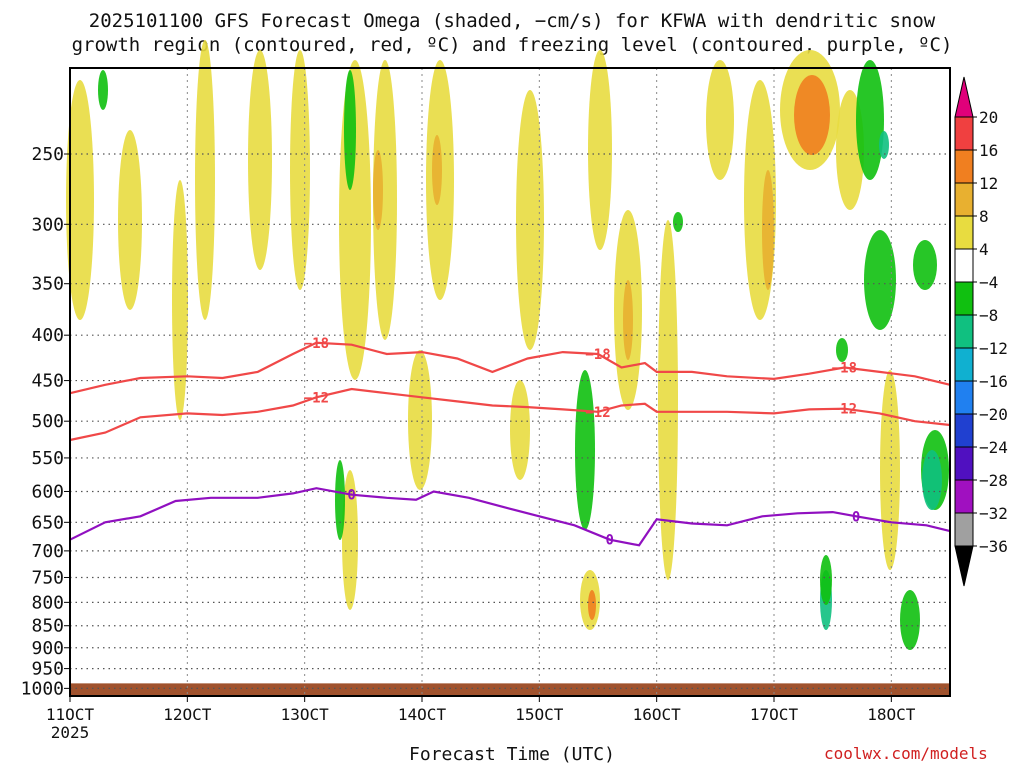 This screenshot has width=1024, height=768. Describe the element at coordinates (47, 669) in the screenshot. I see `y-tick-label: 950` at that location.